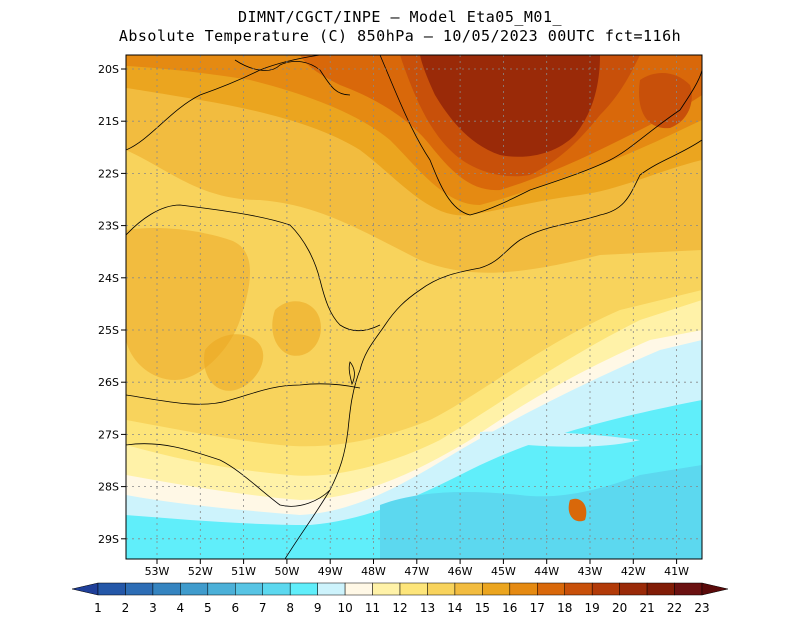  I want to click on colorbar-label: 22, so click(674, 608).